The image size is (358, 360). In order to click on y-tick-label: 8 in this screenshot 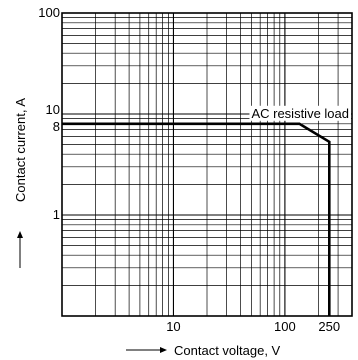, I will do `click(56, 126)`.